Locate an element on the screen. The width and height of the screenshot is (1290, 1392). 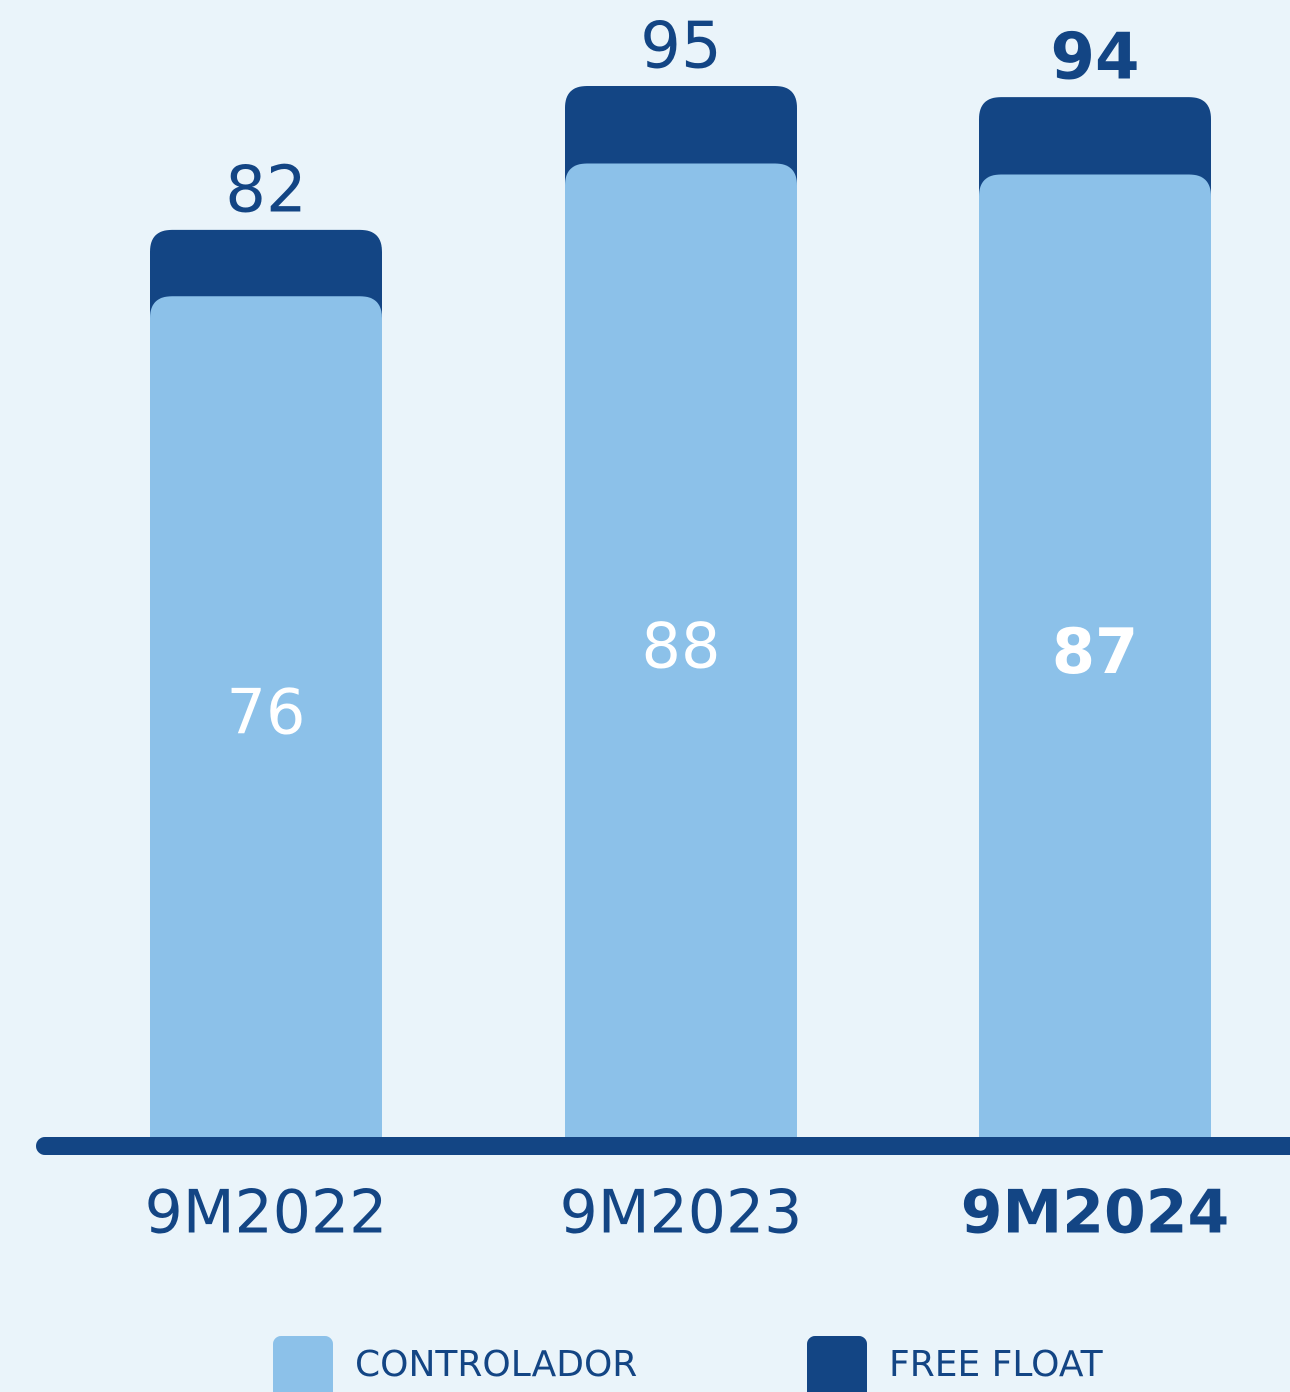
total-label: 94 is located at coordinates (1094, 58).